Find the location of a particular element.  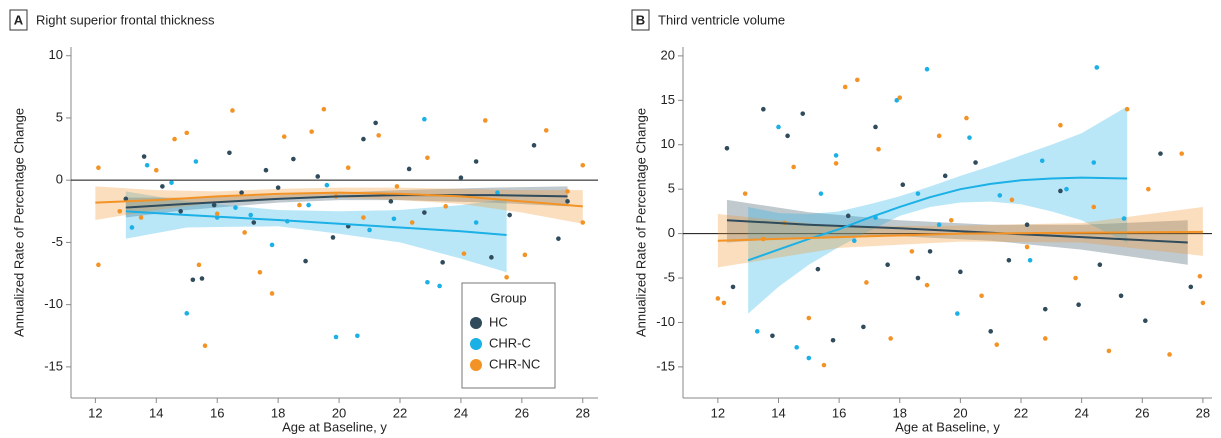

x-tick-label: 20 is located at coordinates (339, 412).